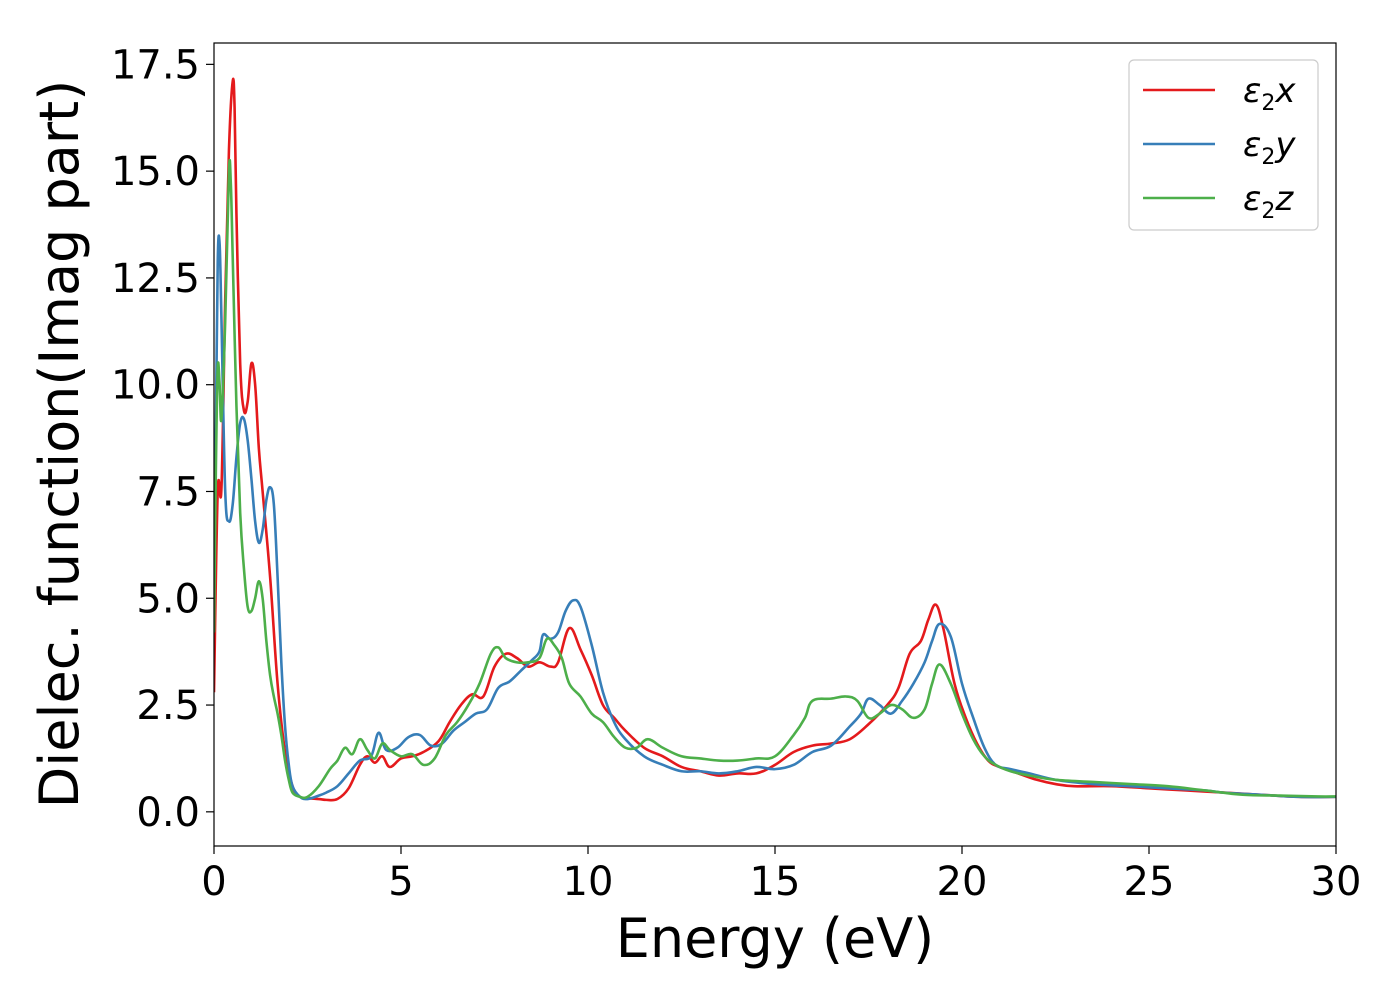 The width and height of the screenshot is (1400, 1000). Describe the element at coordinates (1336, 882) in the screenshot. I see `x-tick-label: 30` at that location.